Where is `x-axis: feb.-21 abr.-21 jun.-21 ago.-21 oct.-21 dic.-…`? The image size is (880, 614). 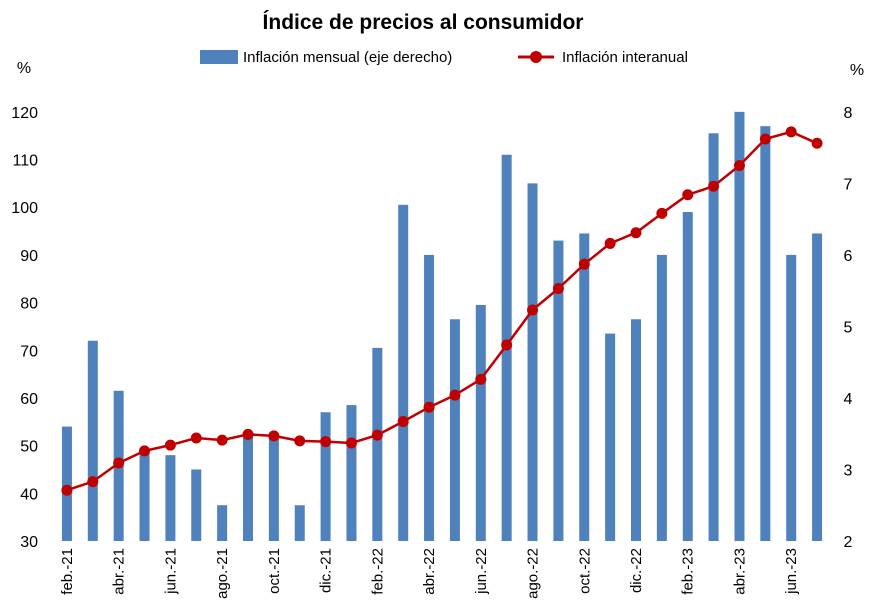 x-axis: feb.-21 abr.-21 jun.-21 ago.-21 oct.-21 dic.-… is located at coordinates (429, 573).